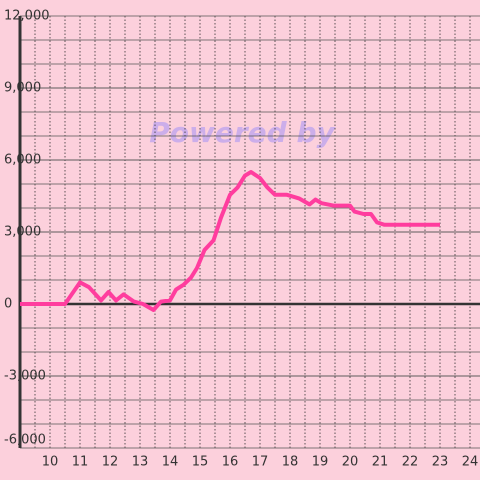 The image size is (480, 480). I want to click on x-tick-label: 19, so click(320, 462).